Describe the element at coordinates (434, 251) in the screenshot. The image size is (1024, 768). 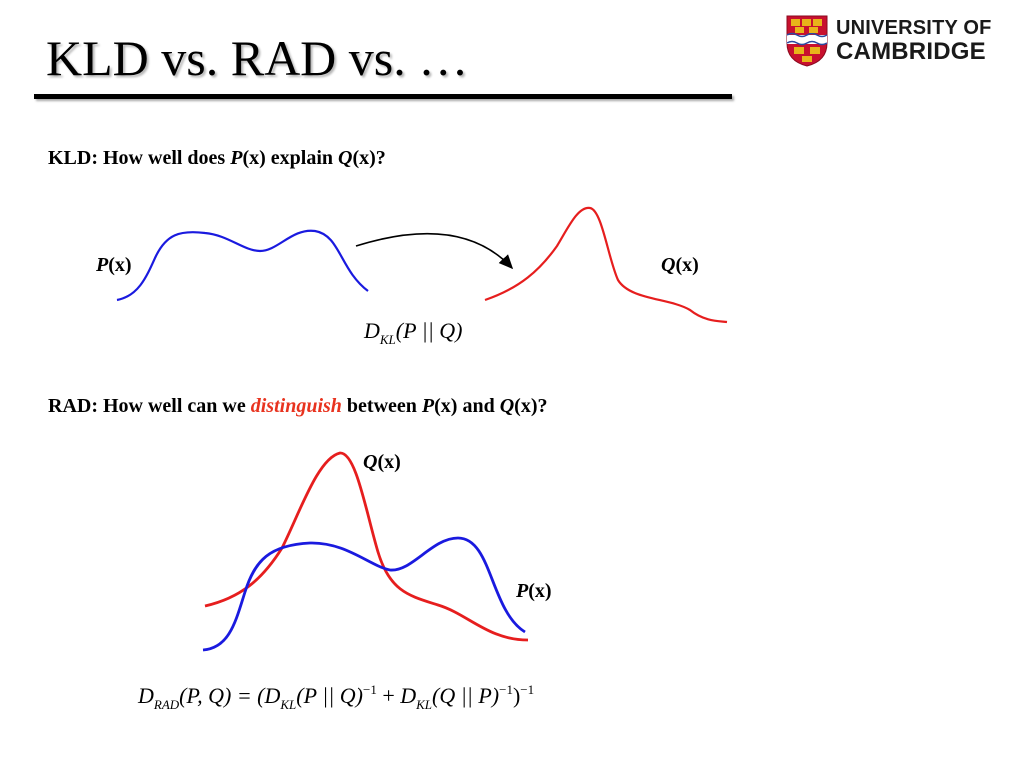
I see `kld-arrow` at that location.